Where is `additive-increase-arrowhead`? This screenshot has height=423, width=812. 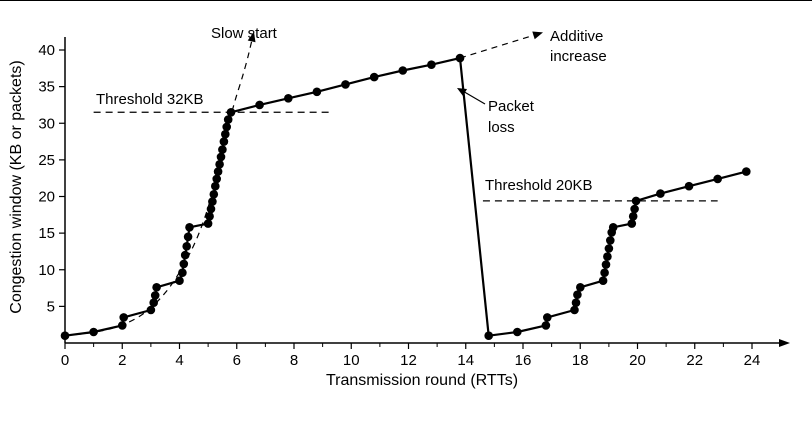 additive-increase-arrowhead is located at coordinates (537, 35).